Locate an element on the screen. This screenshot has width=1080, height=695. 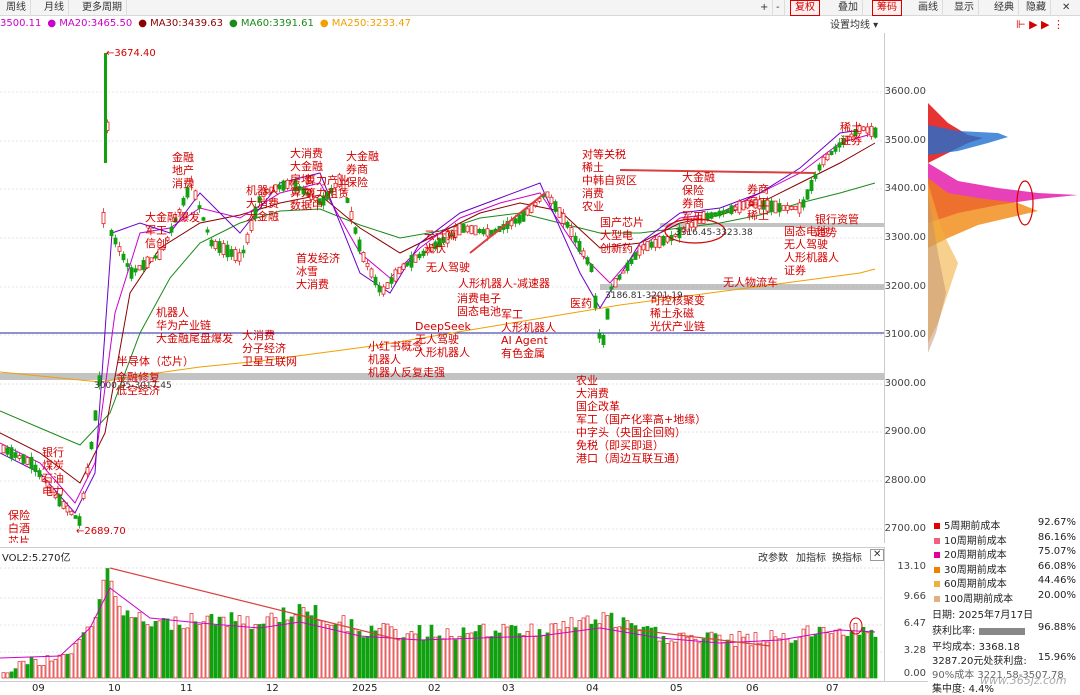
close-volume-icon: ✕ is located at coordinates (877, 555).